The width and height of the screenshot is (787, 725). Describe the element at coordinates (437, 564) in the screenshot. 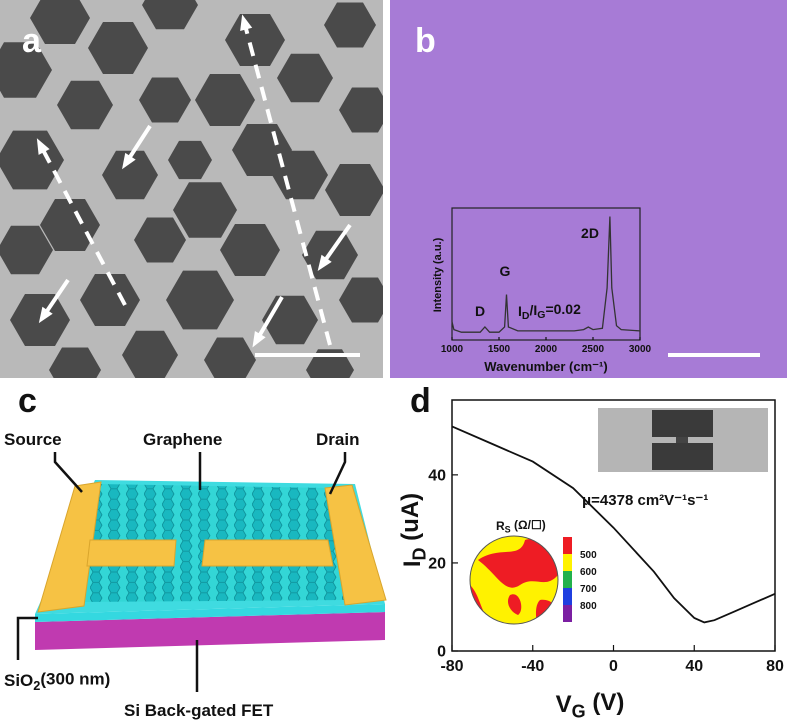

I see `y-tick-label: 20` at that location.